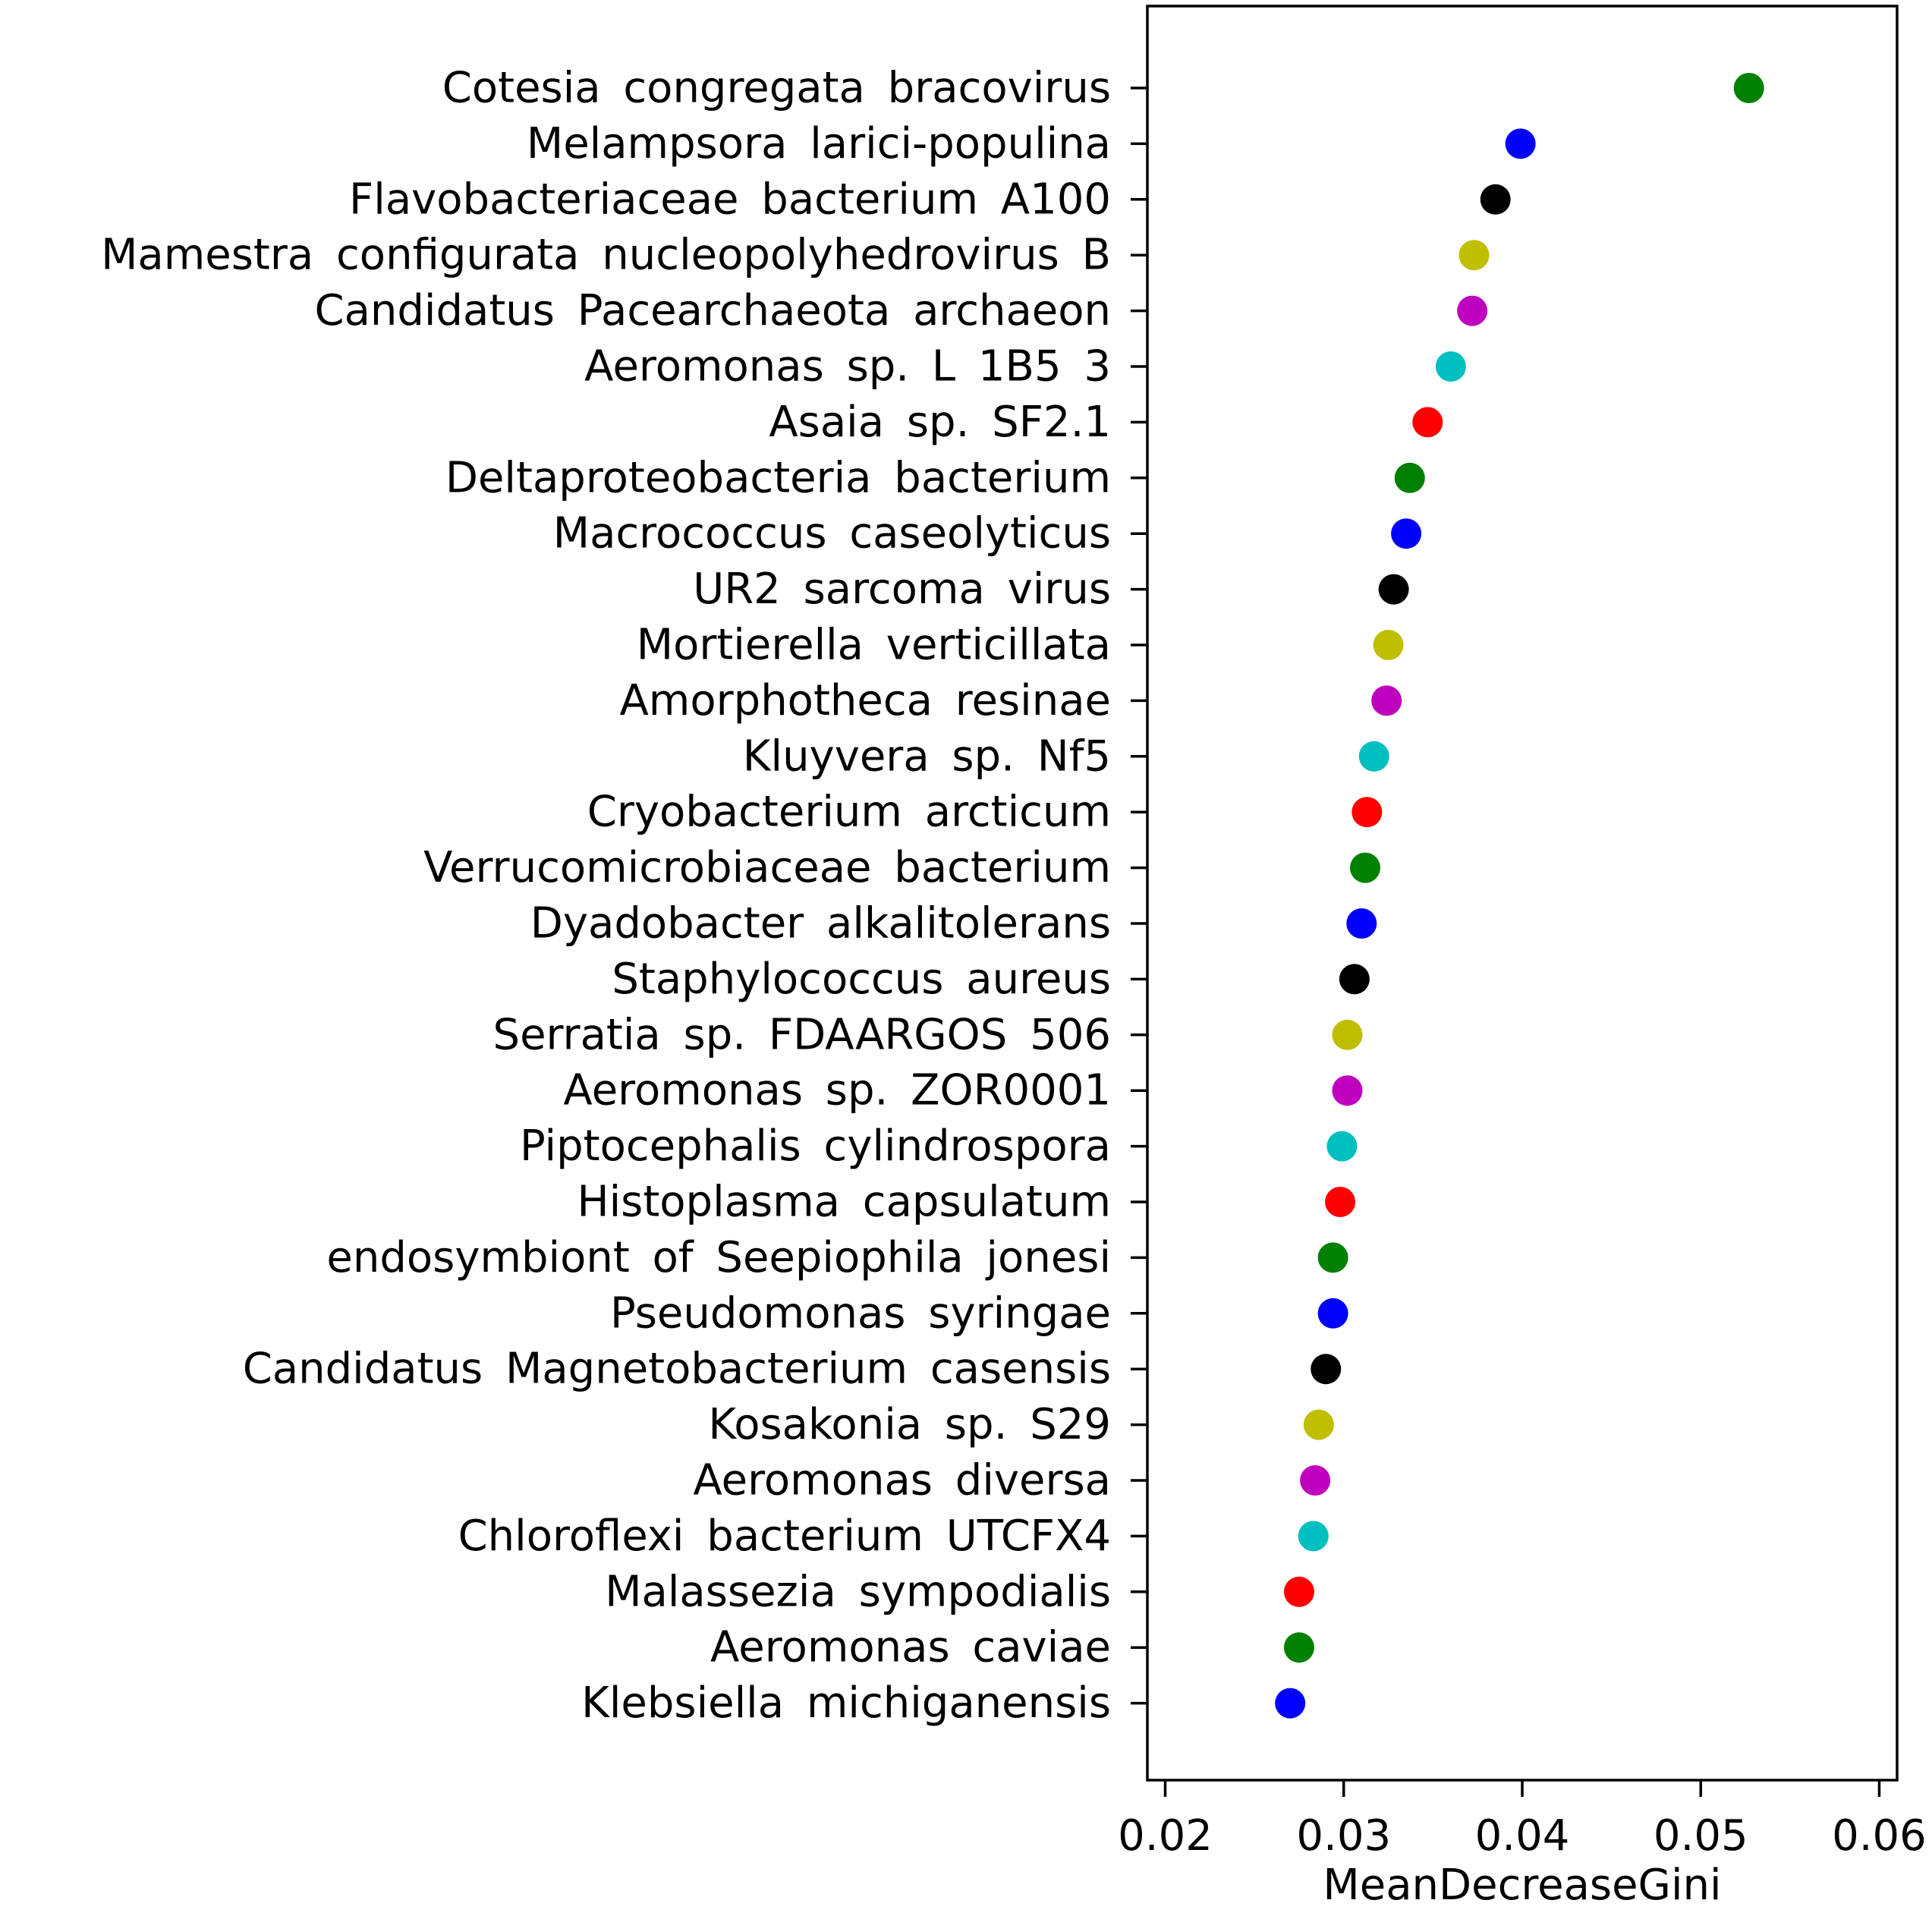  Describe the element at coordinates (1522, 1885) in the screenshot. I see `x-axis-label: MeanDecreaseGini` at that location.